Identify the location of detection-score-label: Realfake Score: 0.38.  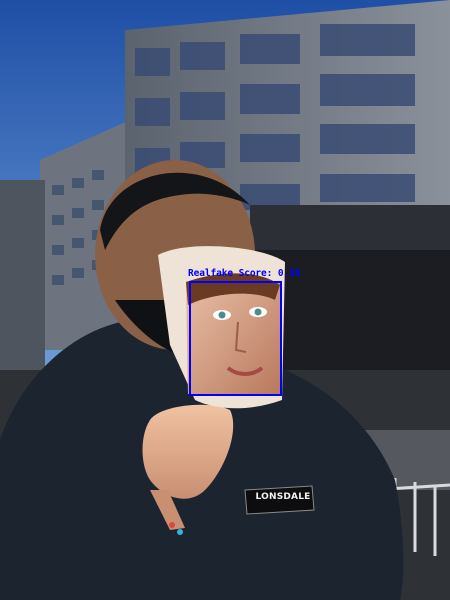
(244, 273).